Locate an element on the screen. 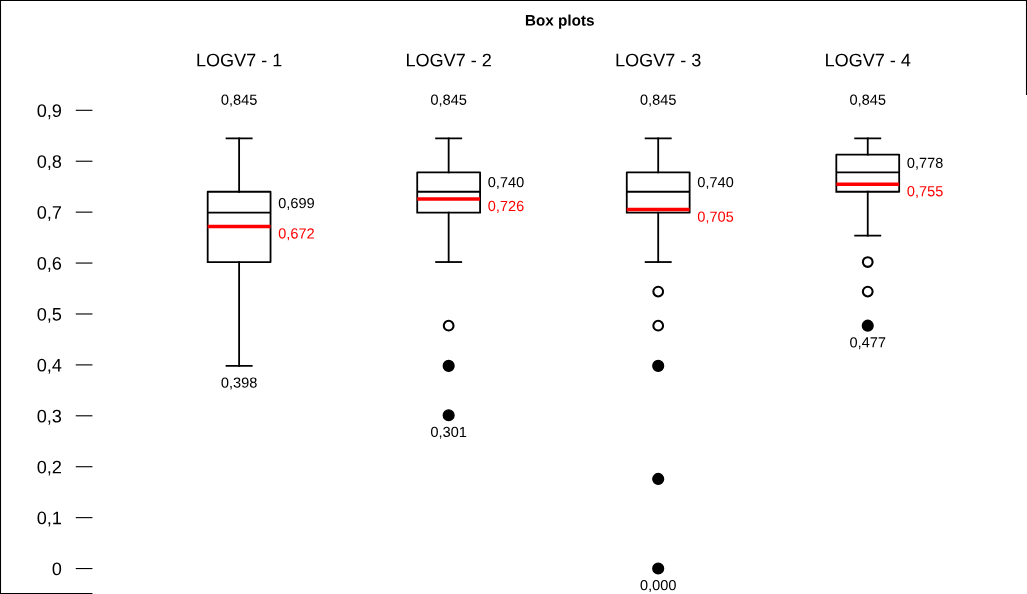 The image size is (1027, 594). y-tick-label: 0,2 is located at coordinates (49, 468).